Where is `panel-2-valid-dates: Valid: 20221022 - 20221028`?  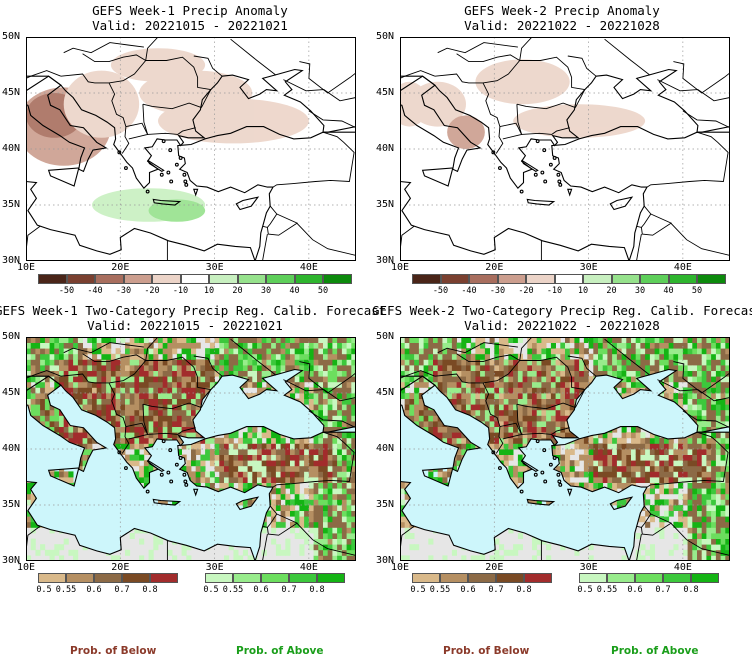 panel-2-valid-dates: Valid: 20221022 - 20221028 is located at coordinates (562, 25).